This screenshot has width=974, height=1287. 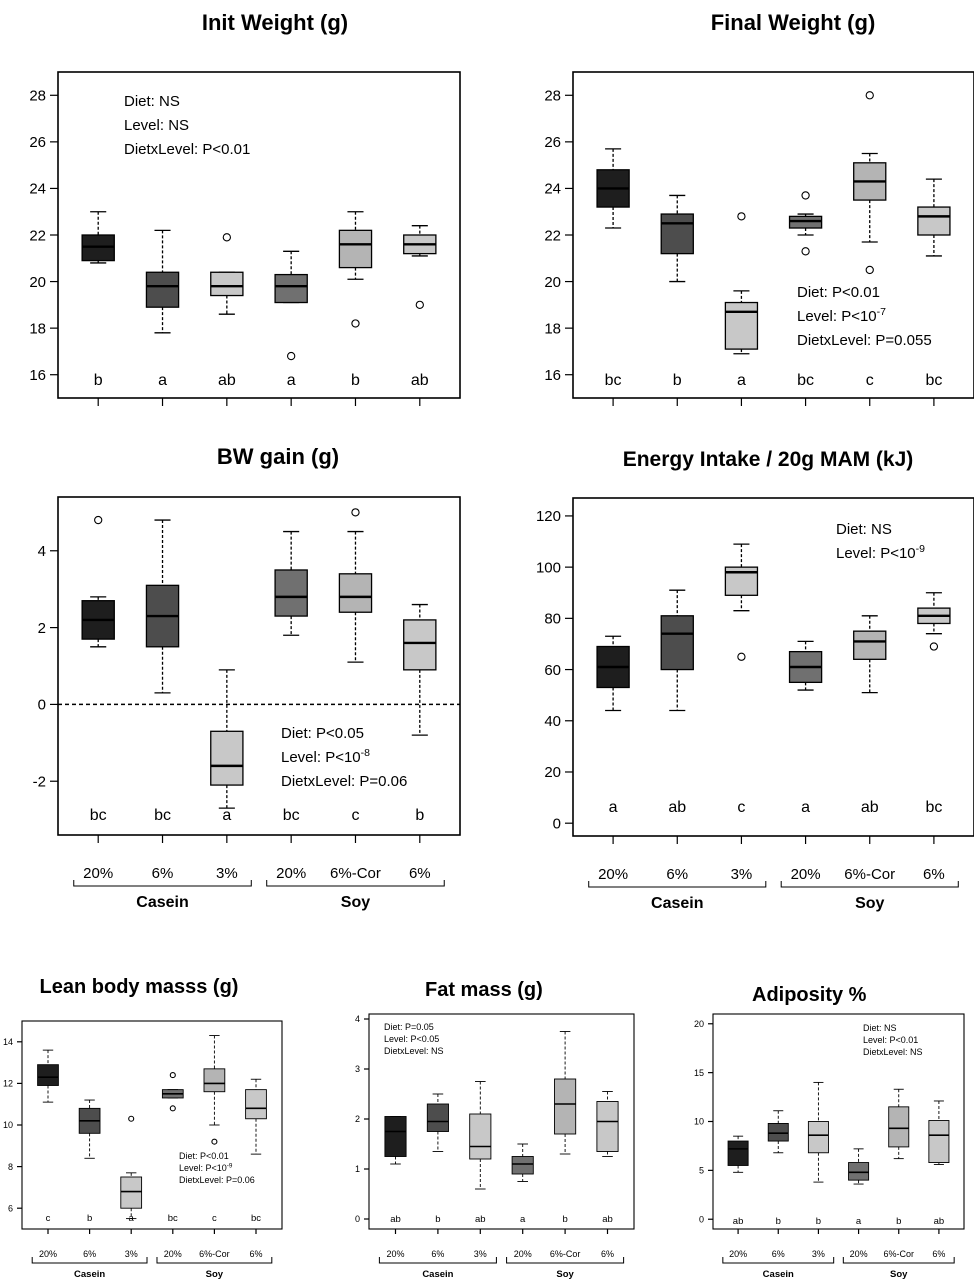 I want to click on y-tick-label: 12, so click(x=8, y=1084).